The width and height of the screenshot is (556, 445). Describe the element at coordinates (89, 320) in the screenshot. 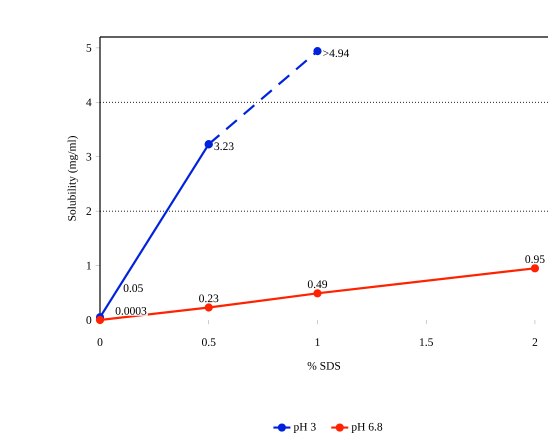

I see `y-tick-label: 0` at that location.